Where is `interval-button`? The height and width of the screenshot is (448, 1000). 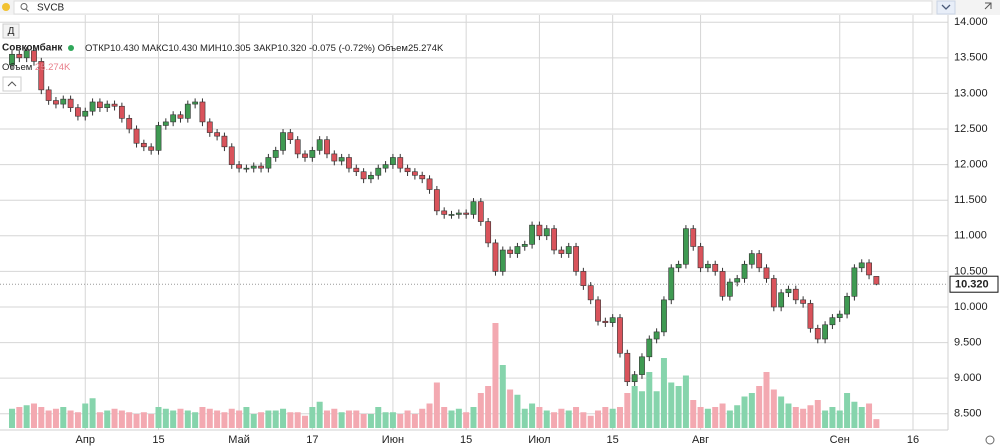 interval-button is located at coordinates (11, 31).